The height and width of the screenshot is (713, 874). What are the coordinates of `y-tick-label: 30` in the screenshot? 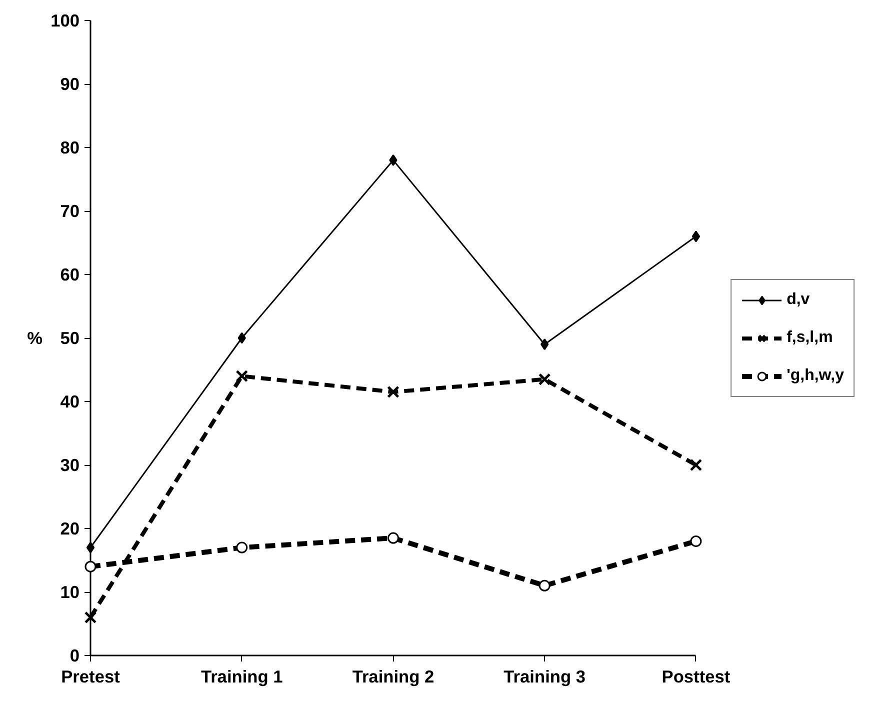 It's located at (70, 465).